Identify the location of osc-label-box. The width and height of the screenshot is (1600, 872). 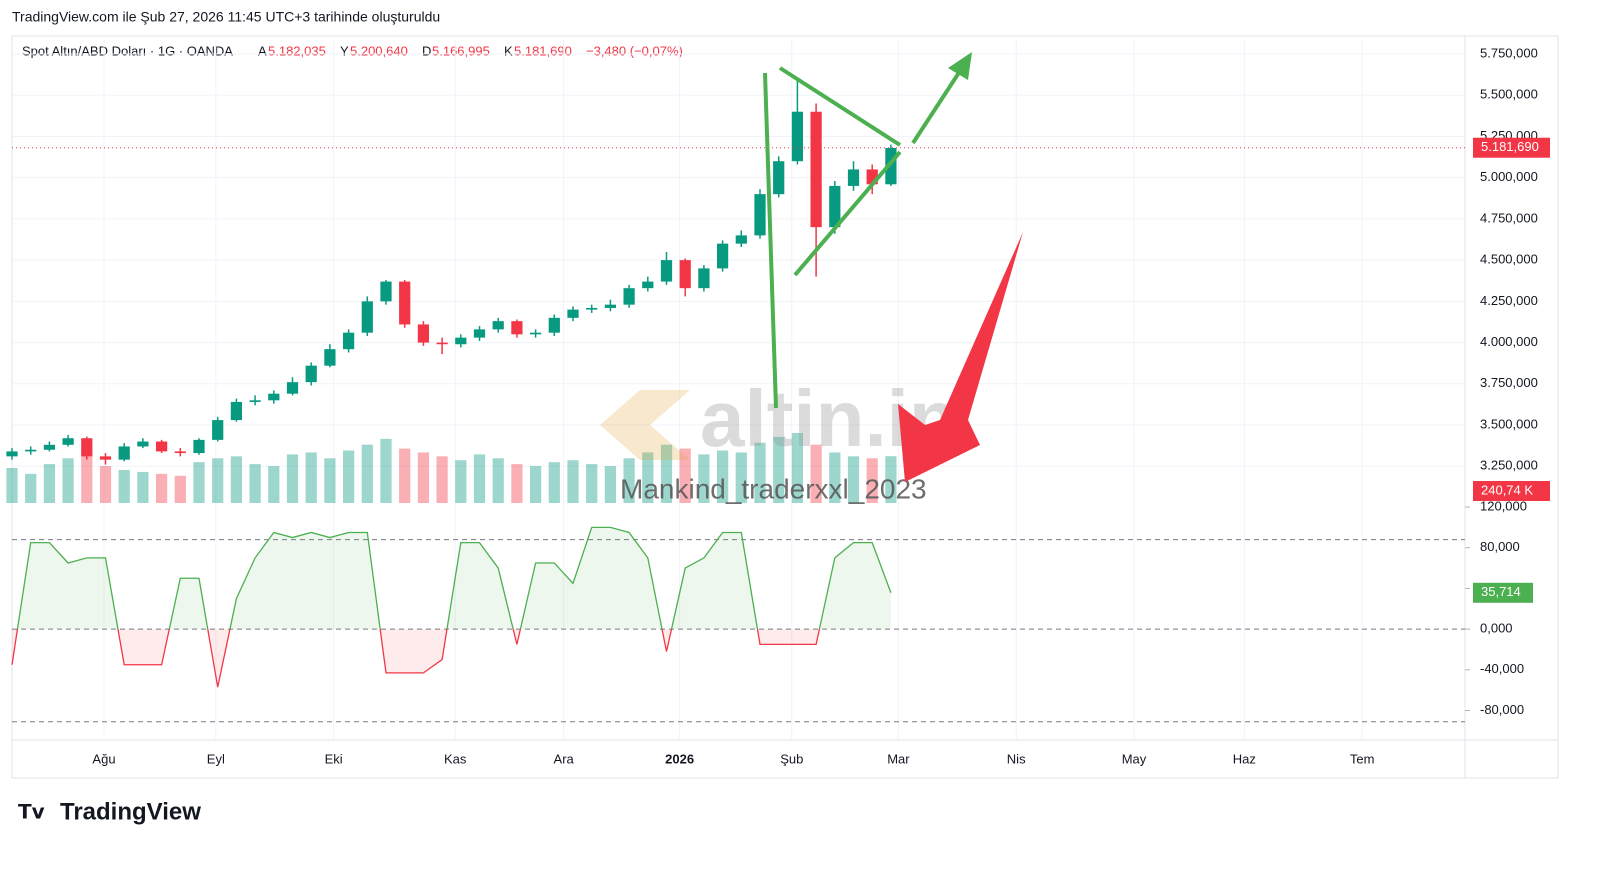
(1503, 592).